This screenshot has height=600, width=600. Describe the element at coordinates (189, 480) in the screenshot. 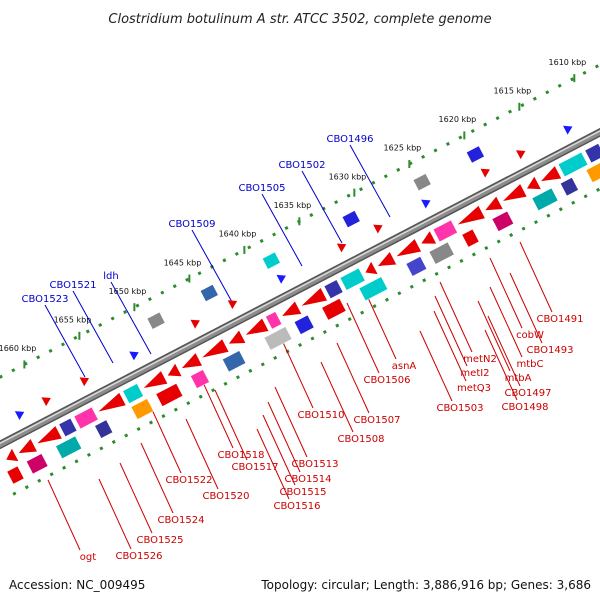

I see `reverse-gene-label: CBO1522` at that location.